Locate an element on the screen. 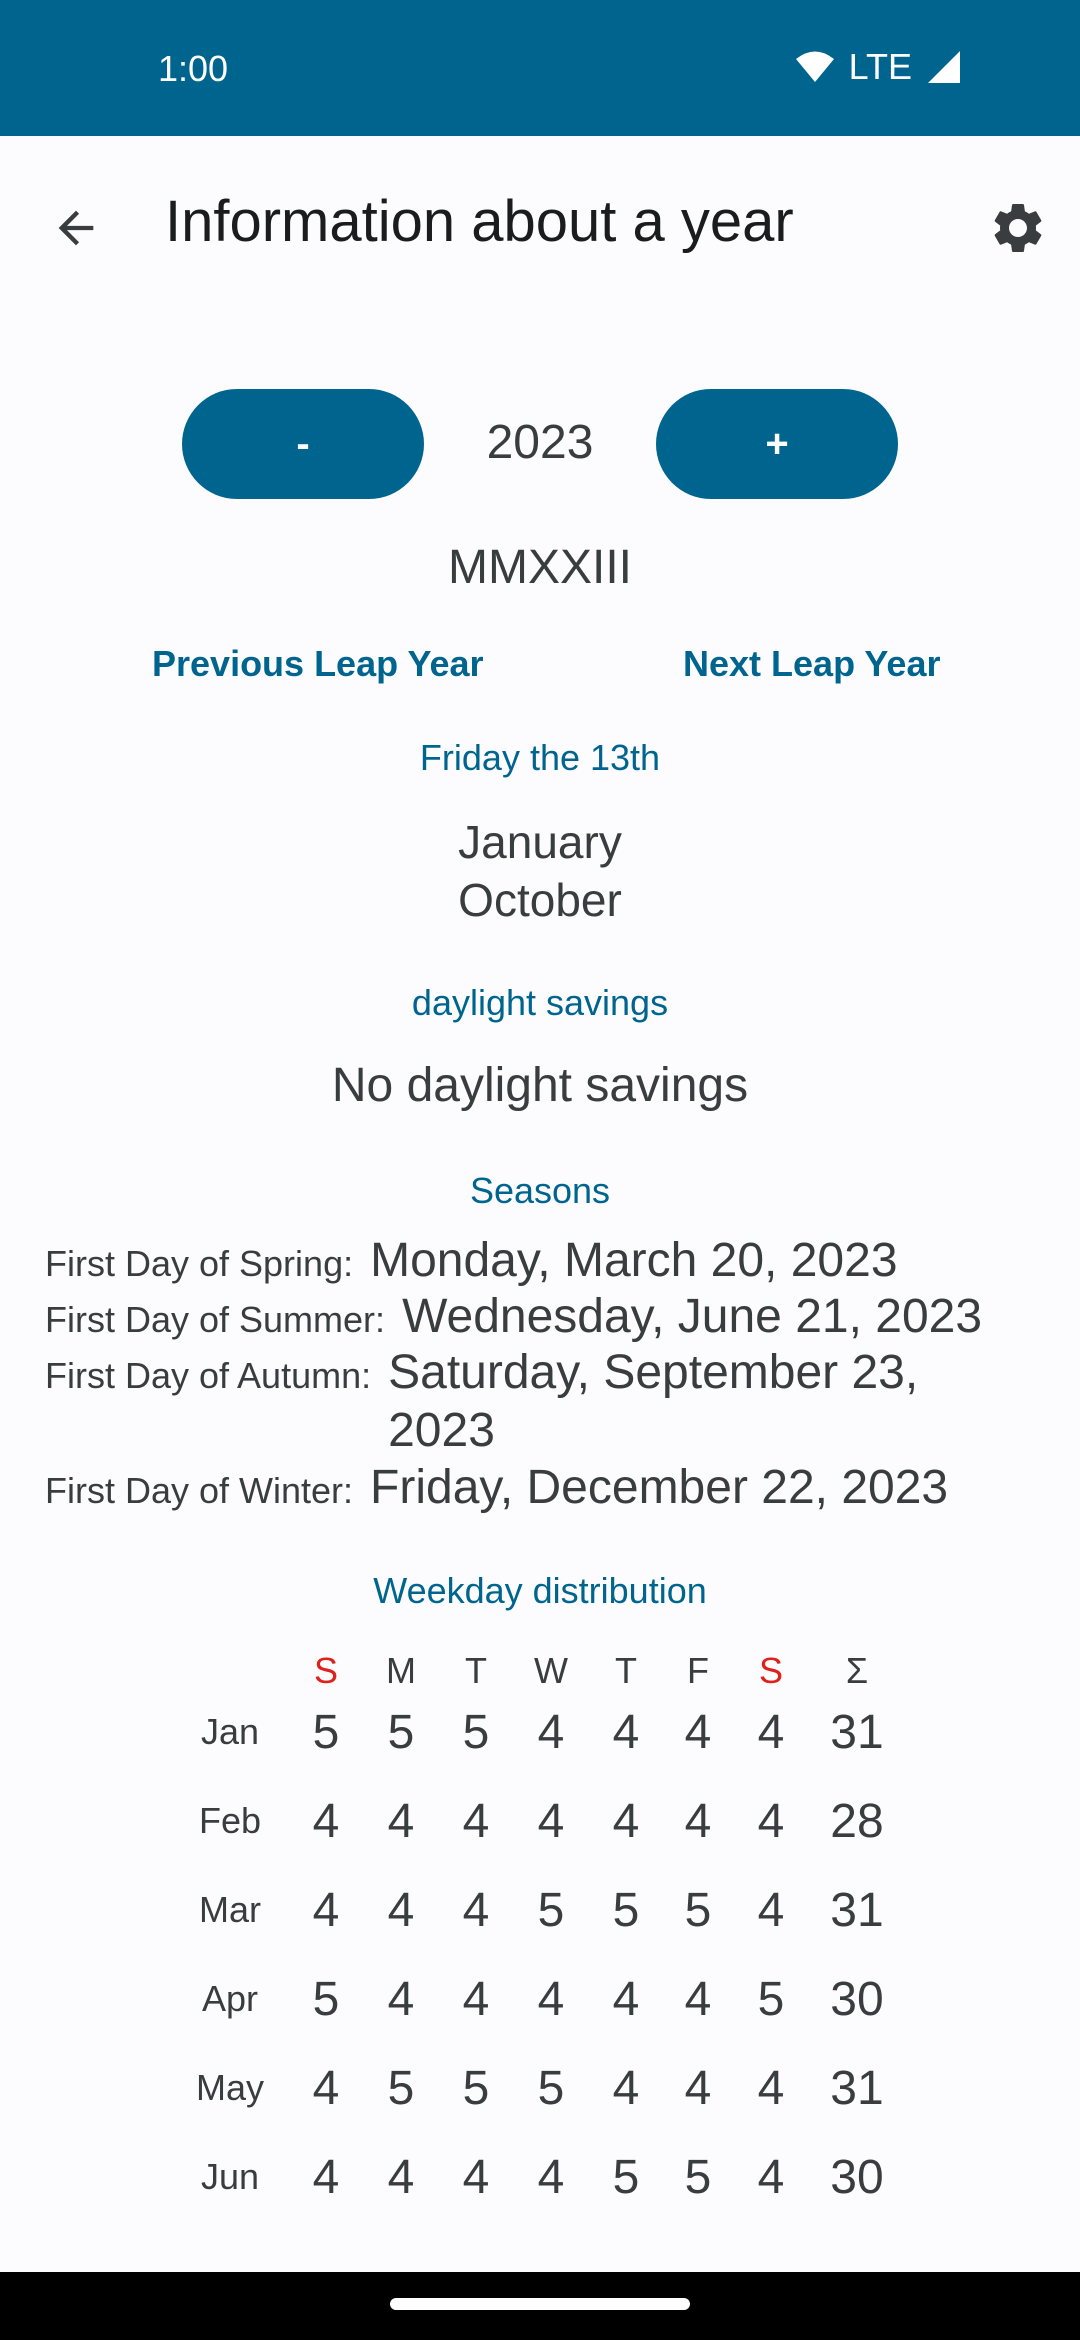 Image resolution: width=1080 pixels, height=2340 pixels. dst-value: No daylight savings is located at coordinates (540, 1085).